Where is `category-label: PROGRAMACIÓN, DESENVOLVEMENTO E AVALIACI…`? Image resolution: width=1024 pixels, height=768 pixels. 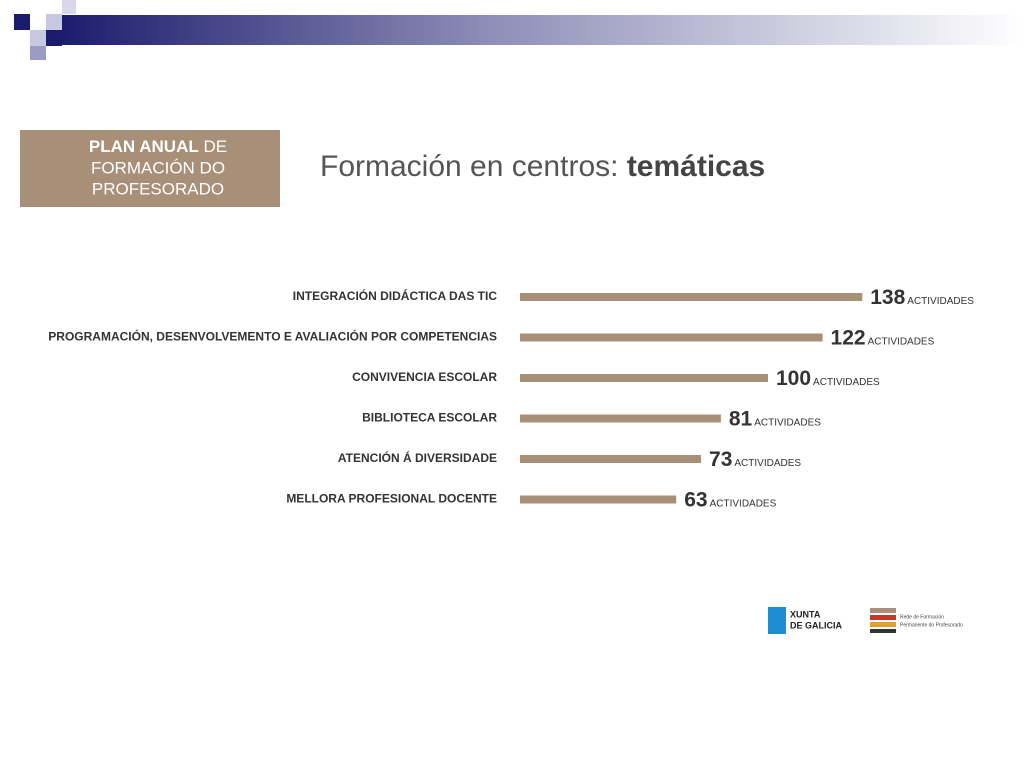
category-label: PROGRAMACIÓN, DESENVOLVEMENTO E AVALIACI… is located at coordinates (272, 336).